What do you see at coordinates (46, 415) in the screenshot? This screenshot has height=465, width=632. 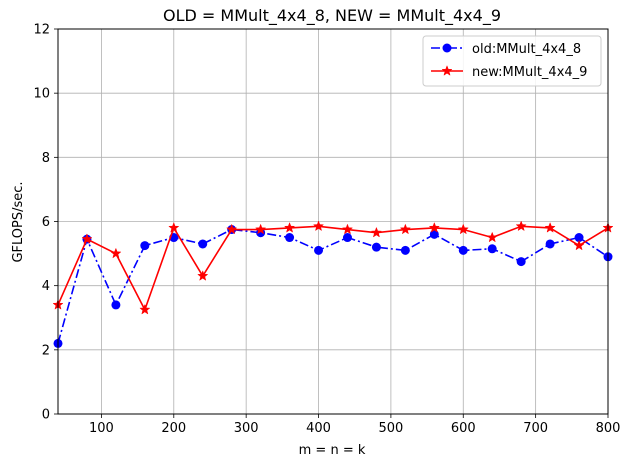 I see `y-tick-label: 0` at bounding box center [46, 415].